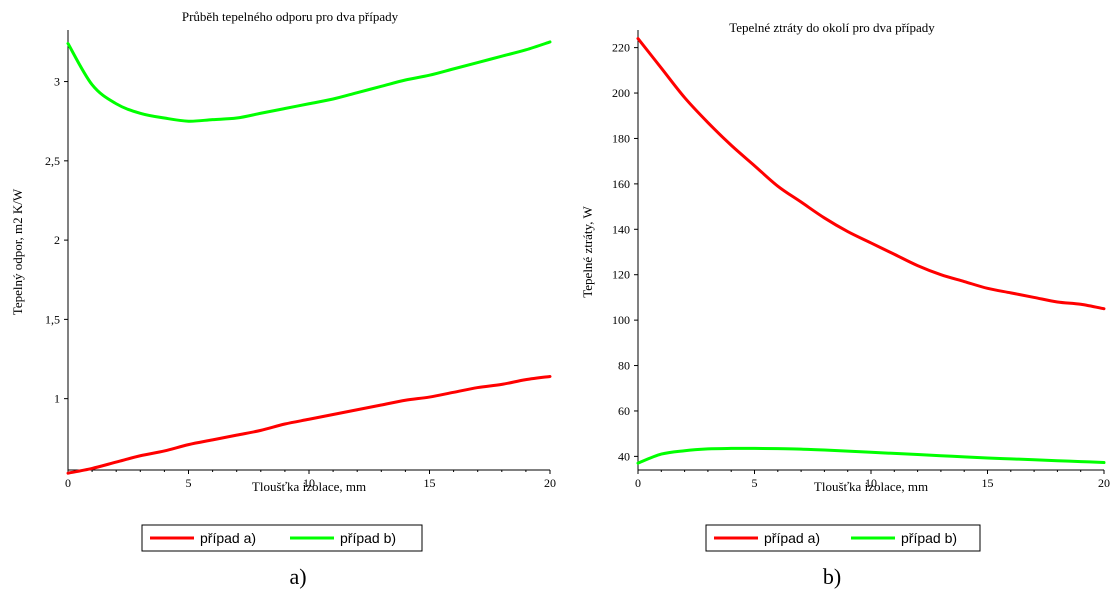 The width and height of the screenshot is (1114, 597). Describe the element at coordinates (621, 229) in the screenshot. I see `y-tick-label: 140` at that location.